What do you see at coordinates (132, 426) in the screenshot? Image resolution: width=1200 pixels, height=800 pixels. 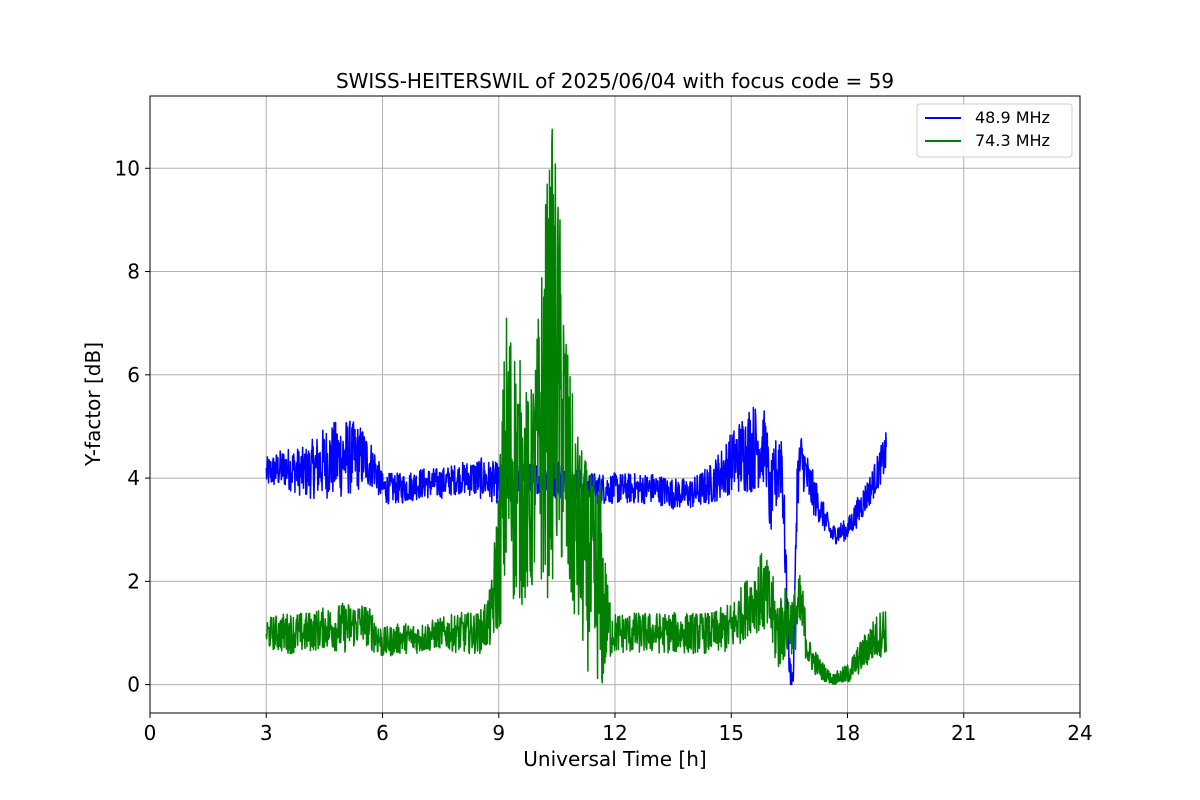 I see `y-ticks: 0 2 4 6 8 10` at bounding box center [132, 426].